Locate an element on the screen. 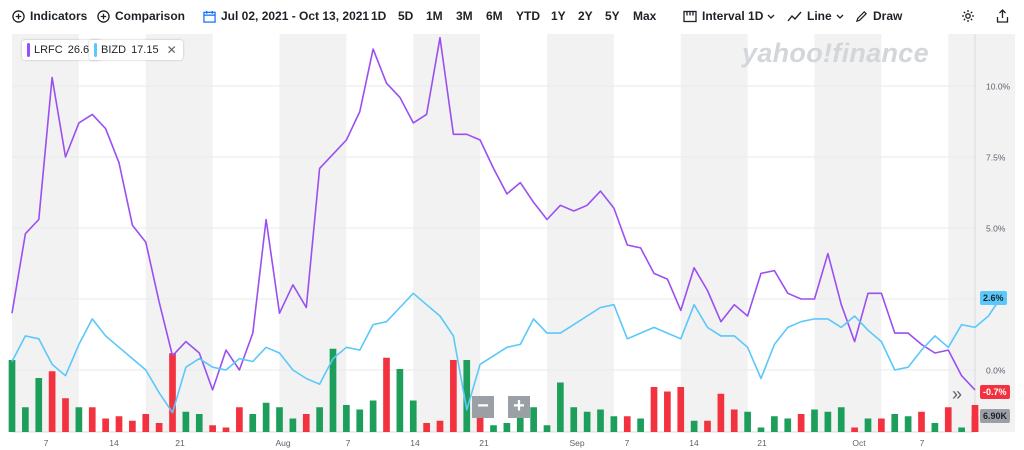  comparison-button: Comparison is located at coordinates (141, 16).